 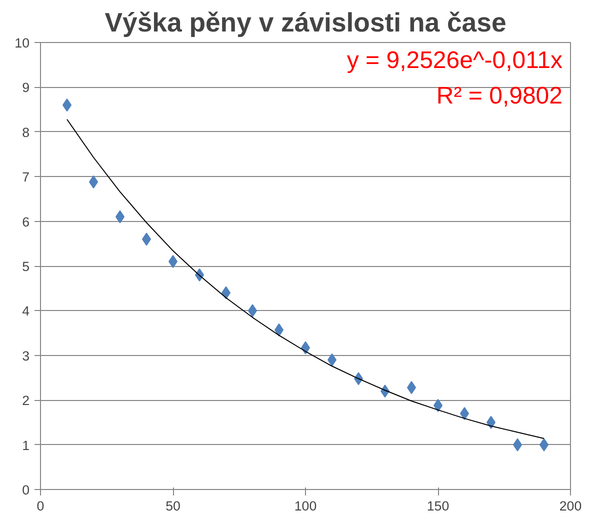 I want to click on chart-title: Výška pěny v závislosti na čase, so click(x=305, y=23).